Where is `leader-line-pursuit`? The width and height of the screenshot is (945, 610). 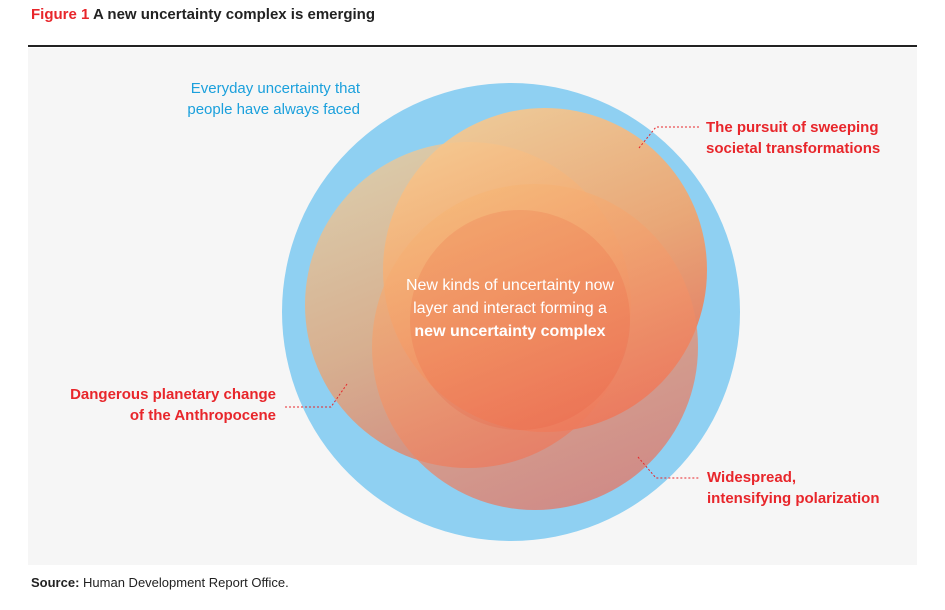
leader-line-pursuit is located at coordinates (669, 137).